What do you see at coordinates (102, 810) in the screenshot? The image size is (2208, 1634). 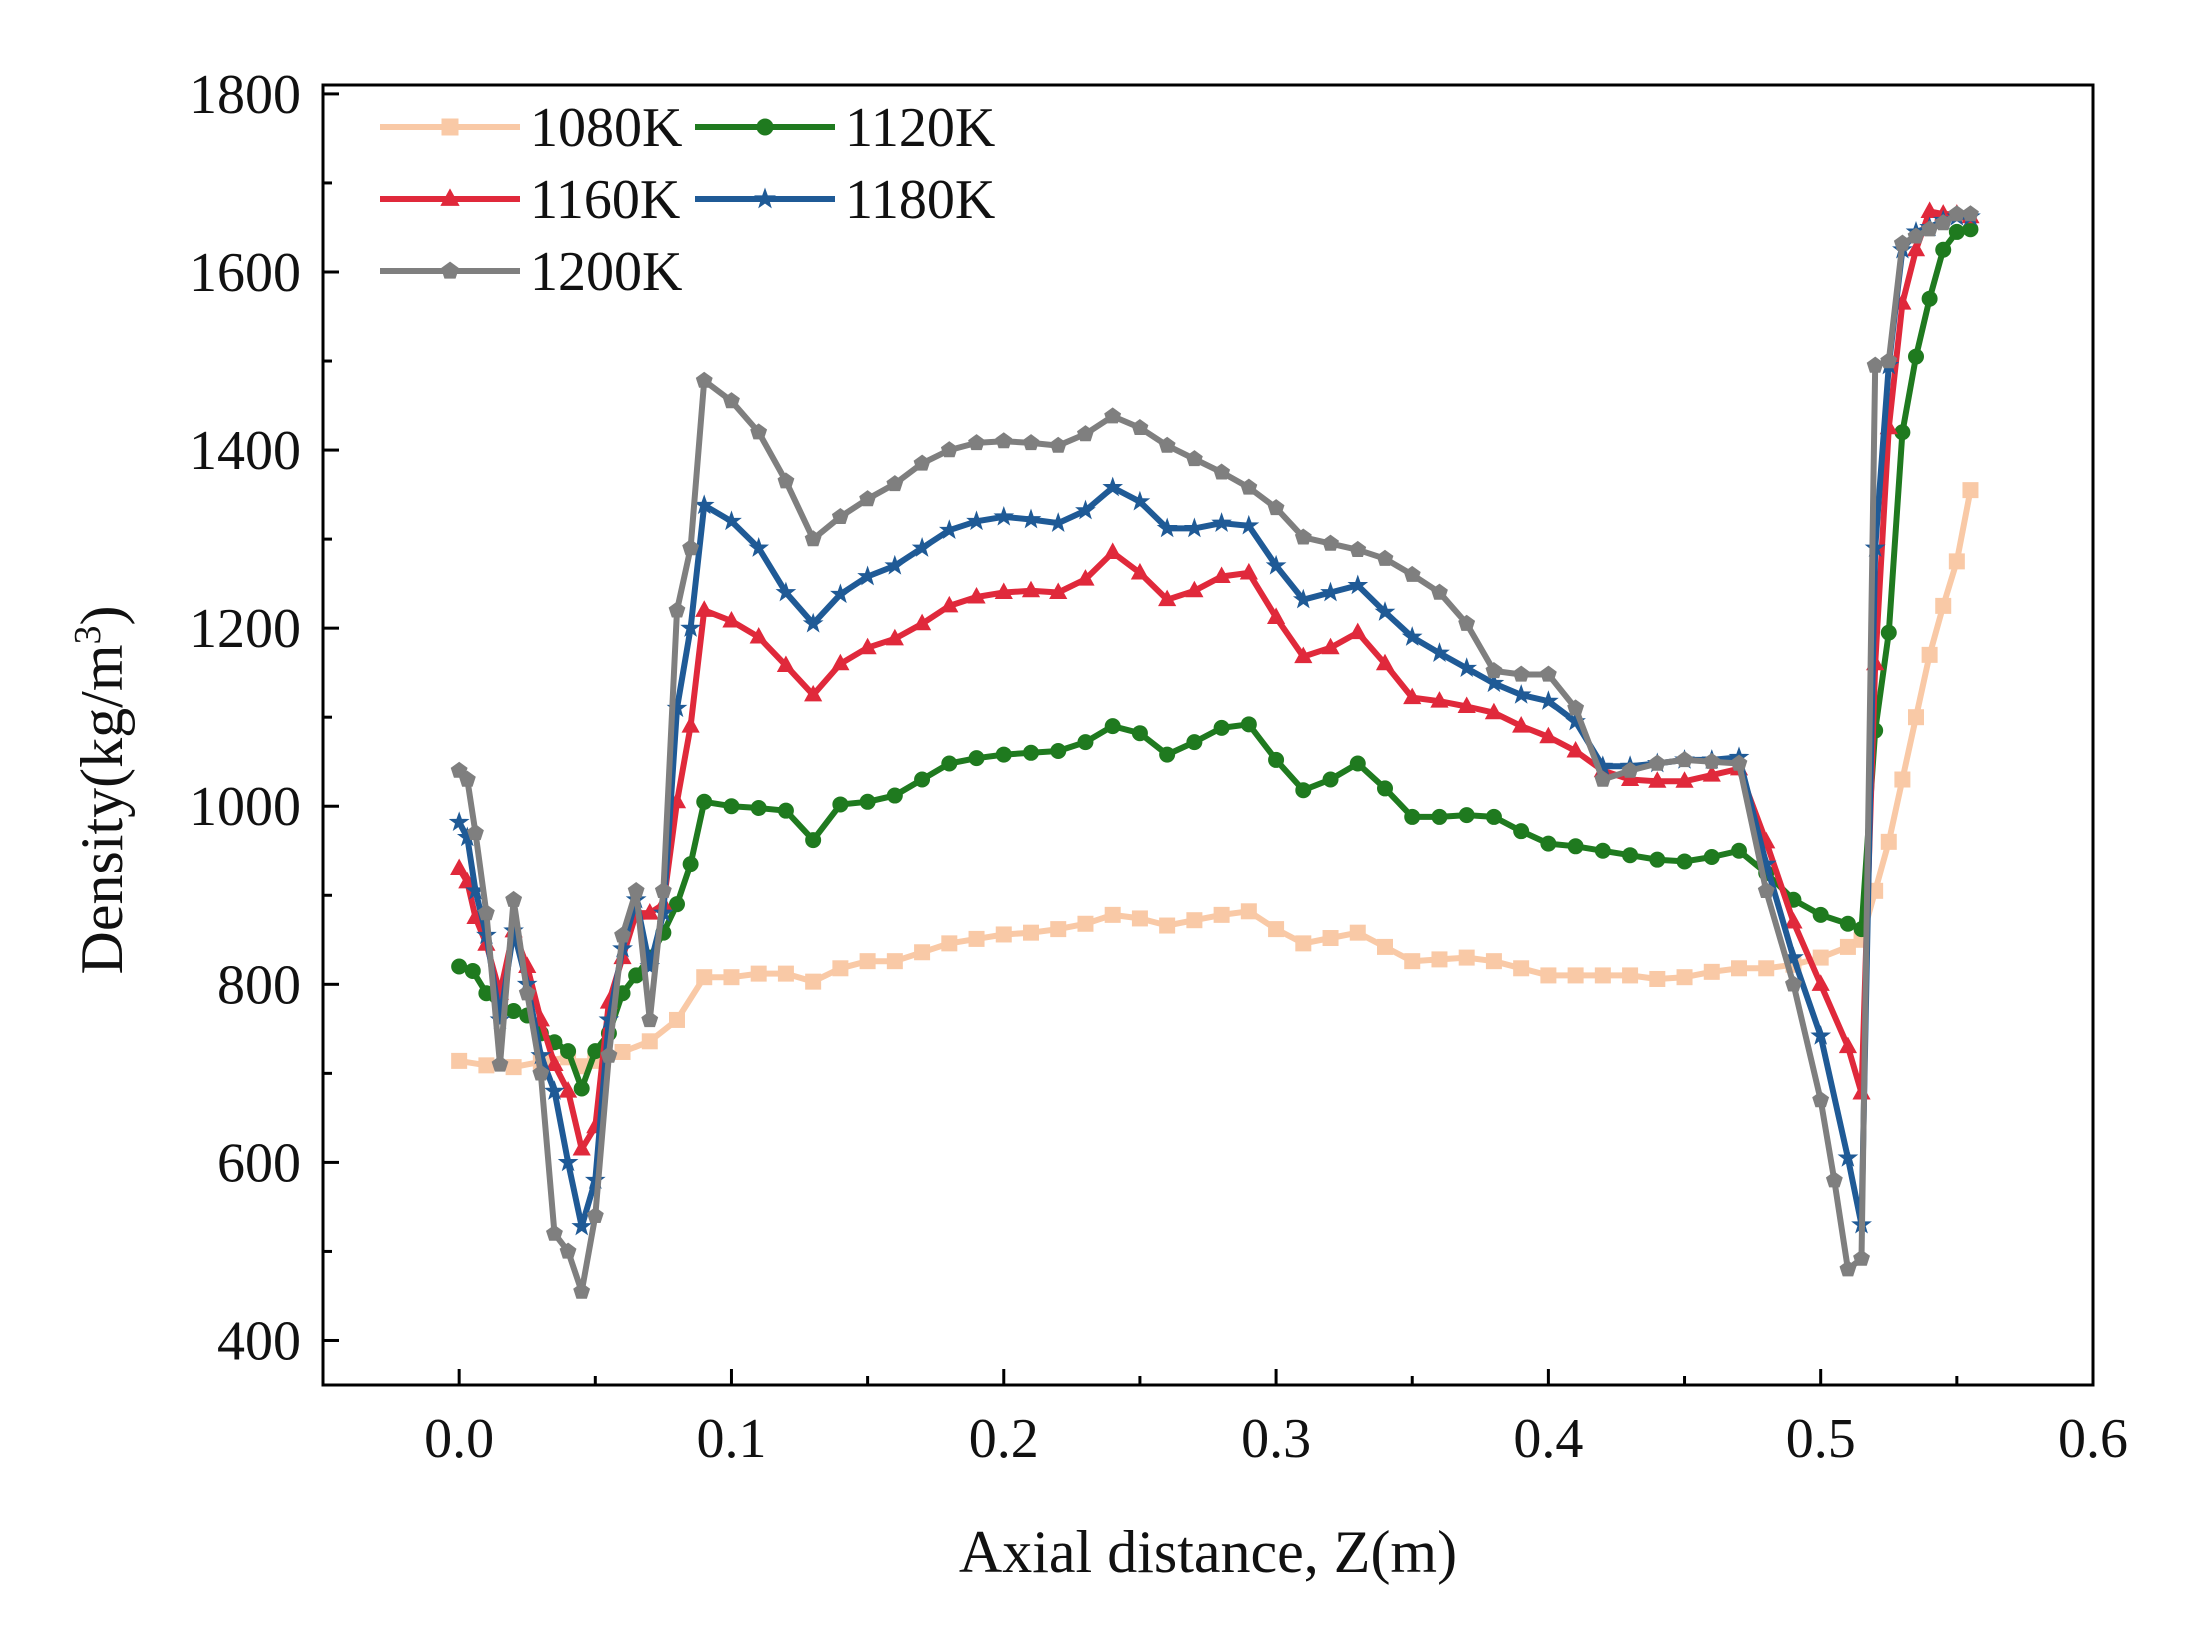 I see `y-axis-title-main: Density(kg/m` at bounding box center [102, 810].